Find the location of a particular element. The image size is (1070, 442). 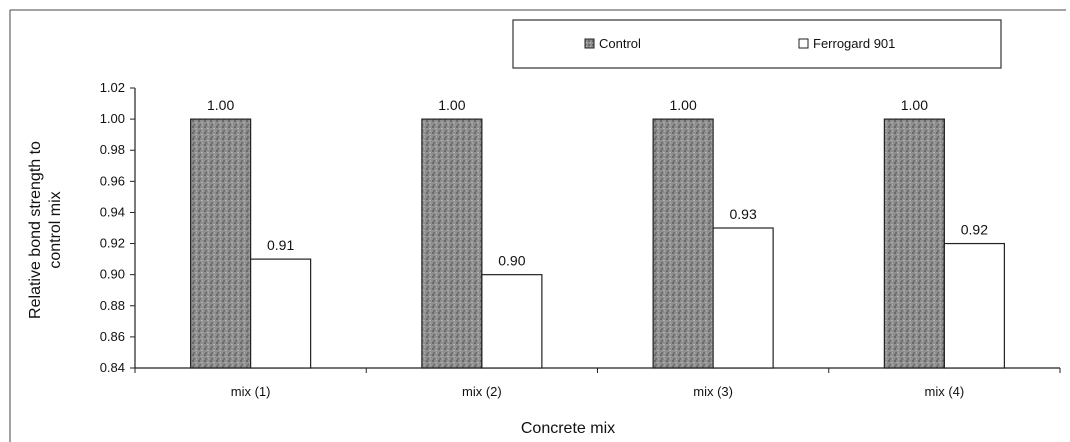

y-axis-title-line-1: Relative bond strength to is located at coordinates (35, 230).